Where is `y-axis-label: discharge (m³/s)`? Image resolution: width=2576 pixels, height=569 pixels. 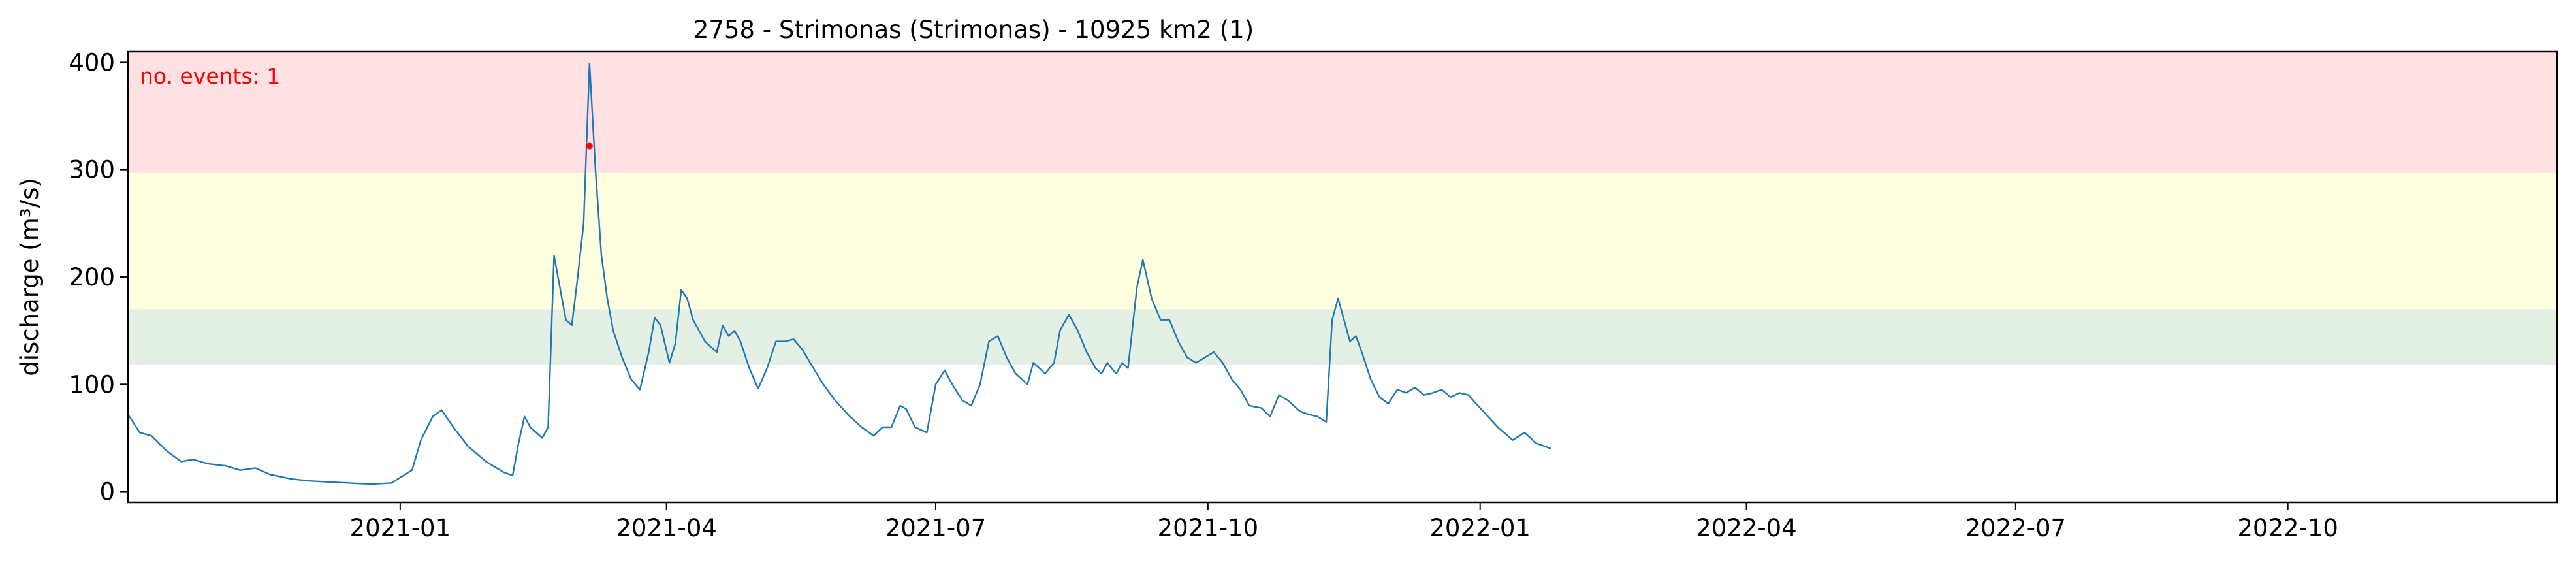
y-axis-label: discharge (m³/s) is located at coordinates (30, 277).